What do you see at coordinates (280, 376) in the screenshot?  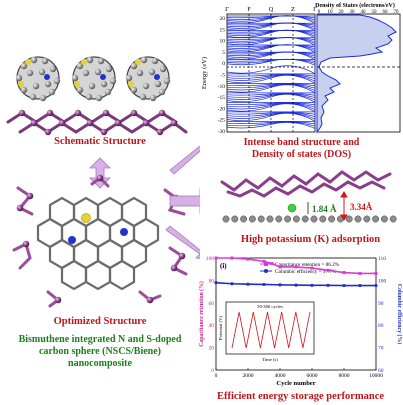 I see `x-tick: 4000` at bounding box center [280, 376].